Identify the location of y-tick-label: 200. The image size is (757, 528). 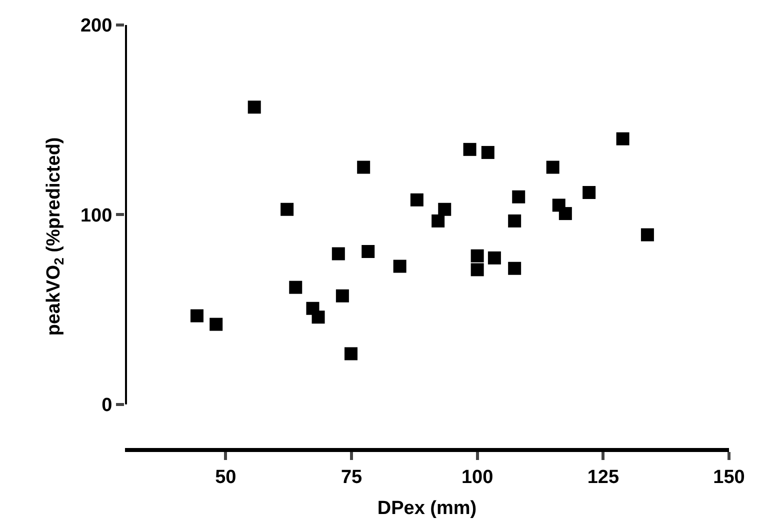
(96, 26).